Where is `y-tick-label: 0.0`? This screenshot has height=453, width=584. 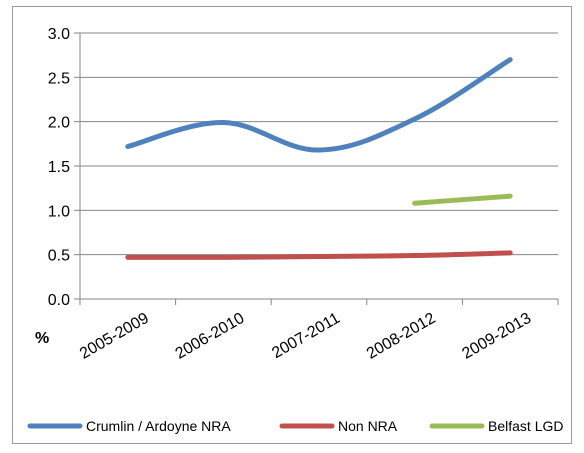 y-tick-label: 0.0 is located at coordinates (59, 300).